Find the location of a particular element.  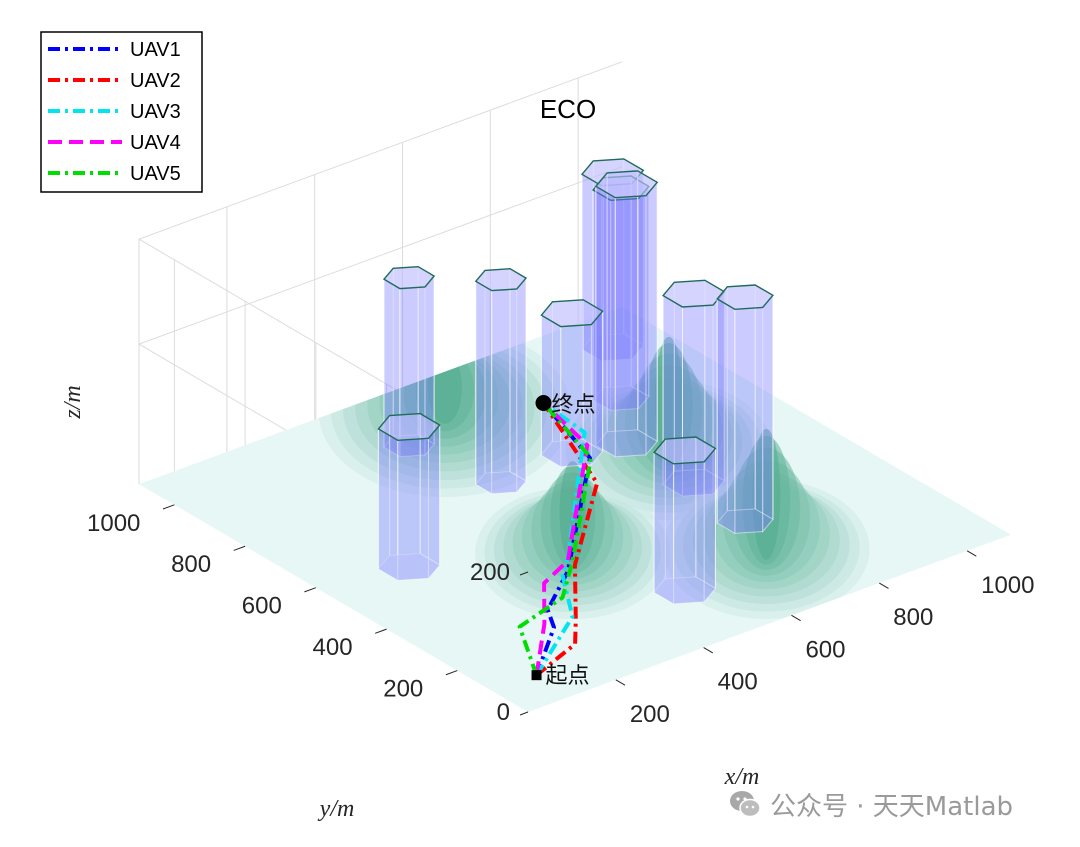

uav-paths is located at coordinates (558, 539).